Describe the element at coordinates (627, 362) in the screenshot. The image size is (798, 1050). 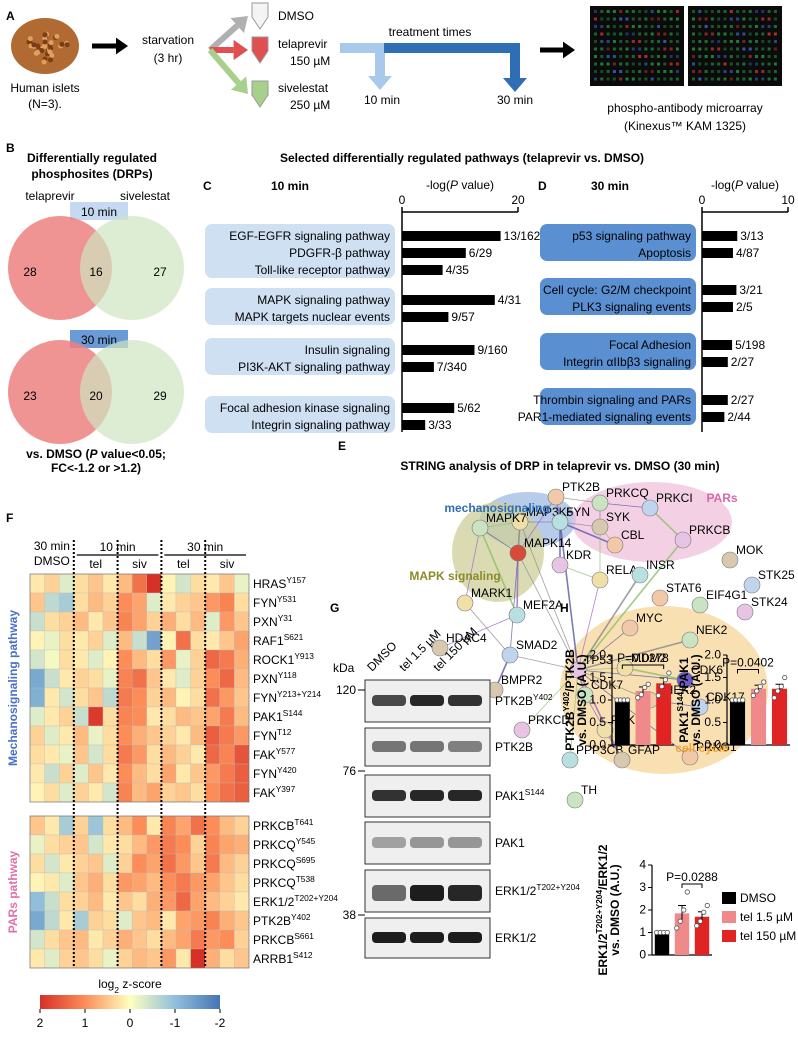
I see `pathway-name: Integrin αIIbβ3 signaling` at that location.